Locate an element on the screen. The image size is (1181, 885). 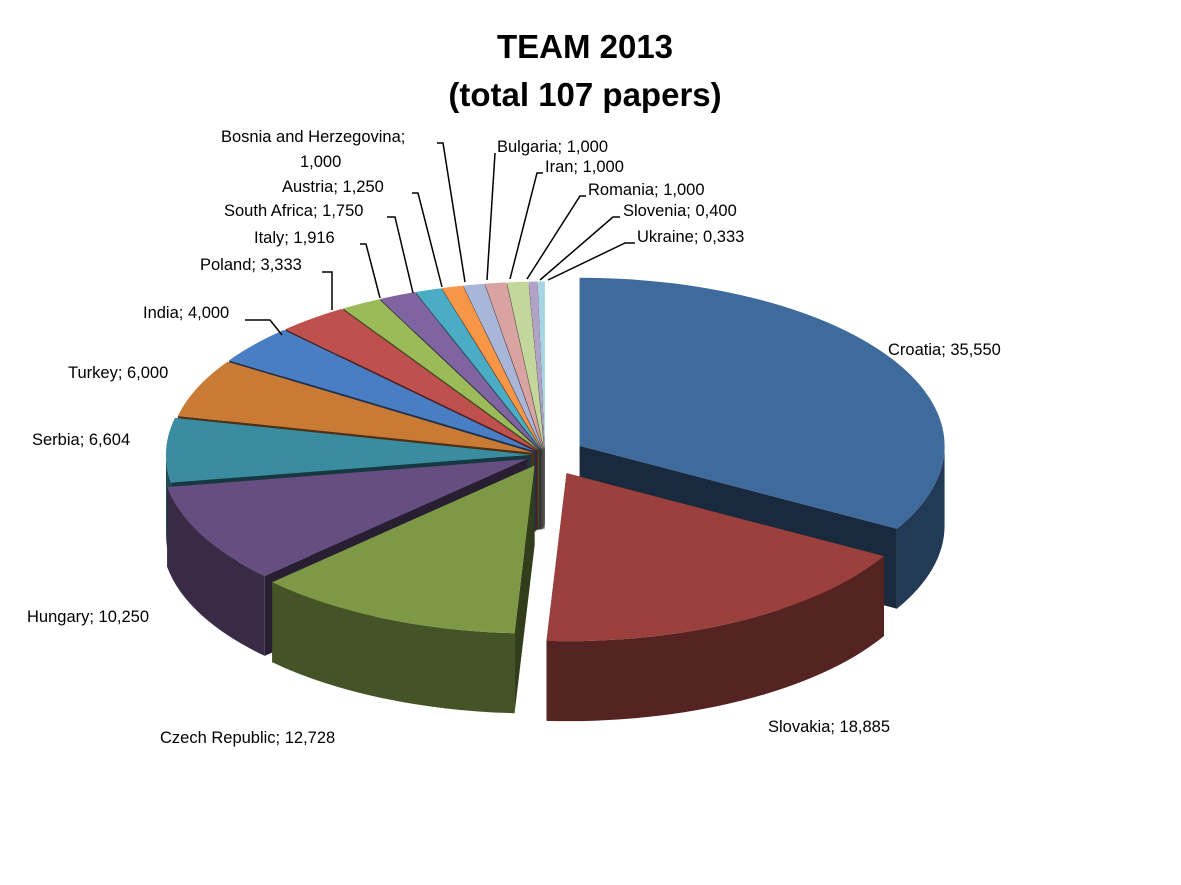
data-label-bulgaria: Bulgaria; 1,000 is located at coordinates (552, 147).